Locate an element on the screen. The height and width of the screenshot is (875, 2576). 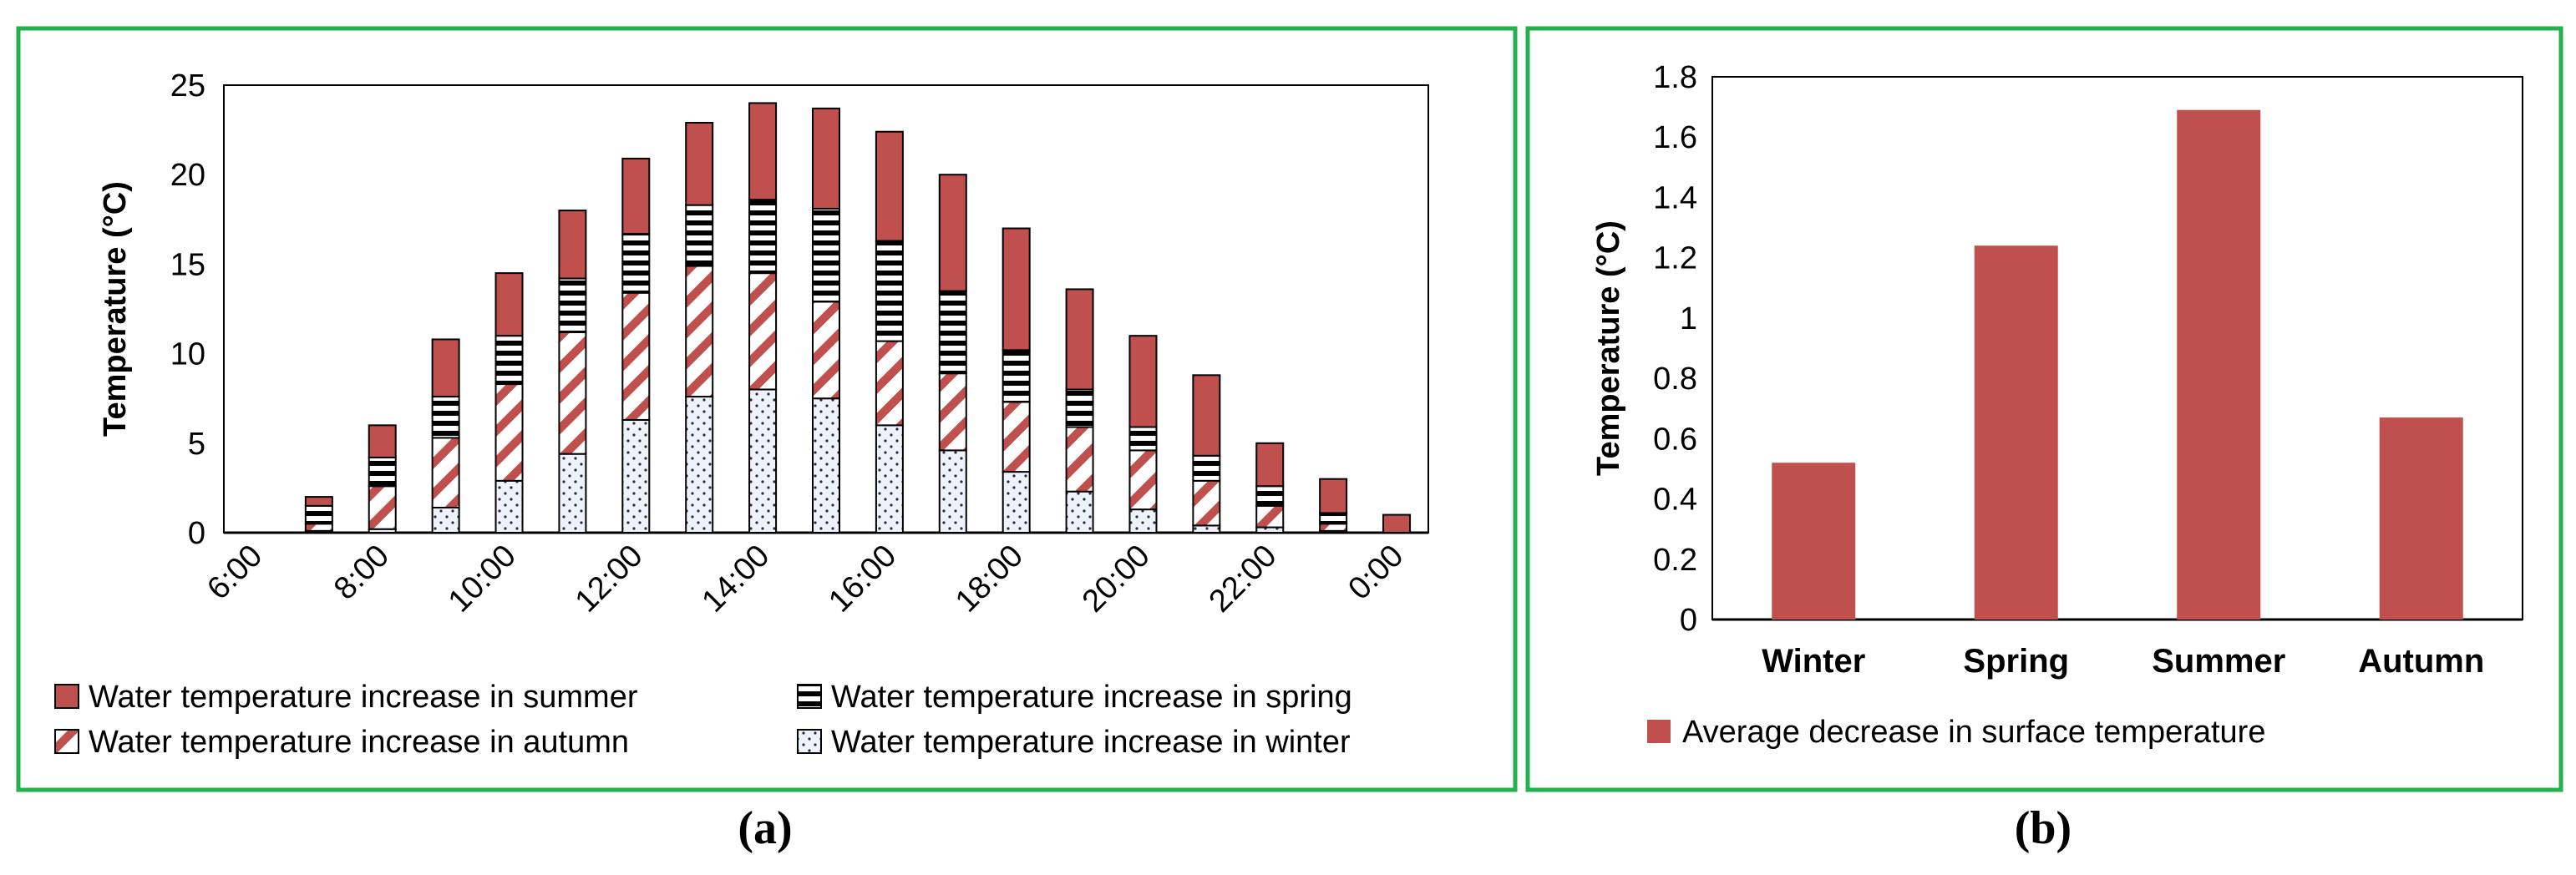
legend-item-spring: Water temperature increase in spring is located at coordinates (1074, 697).